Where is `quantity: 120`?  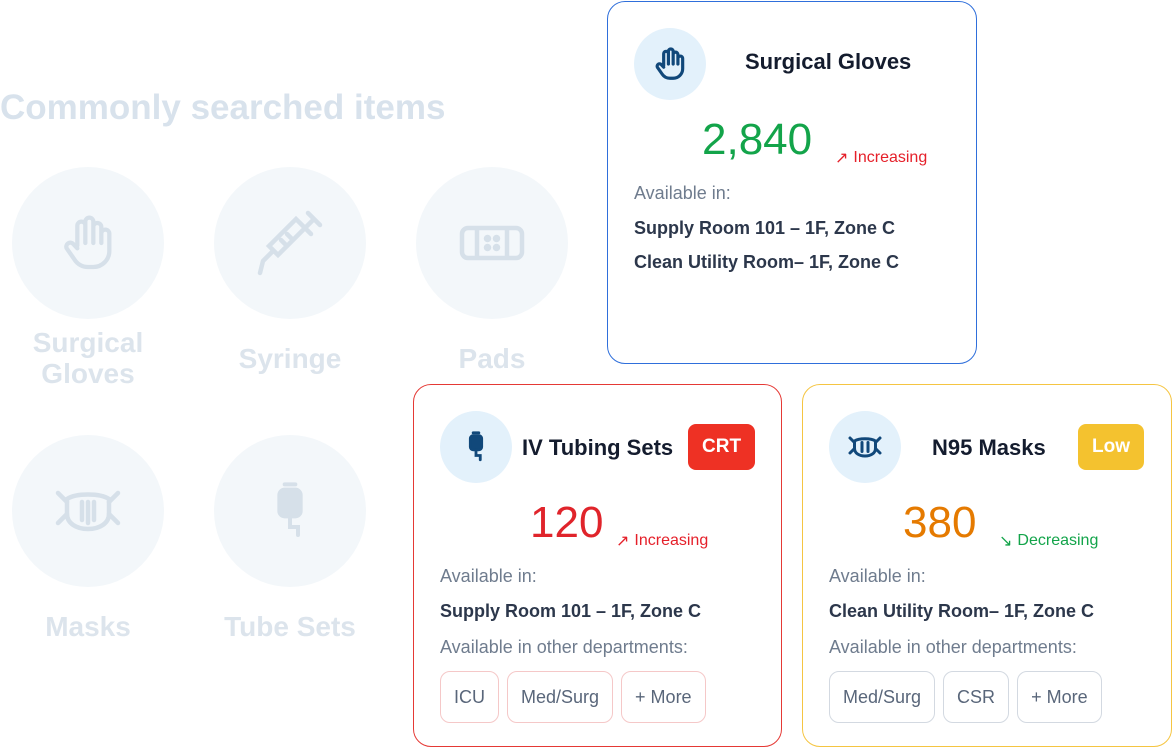 quantity: 120 is located at coordinates (567, 522).